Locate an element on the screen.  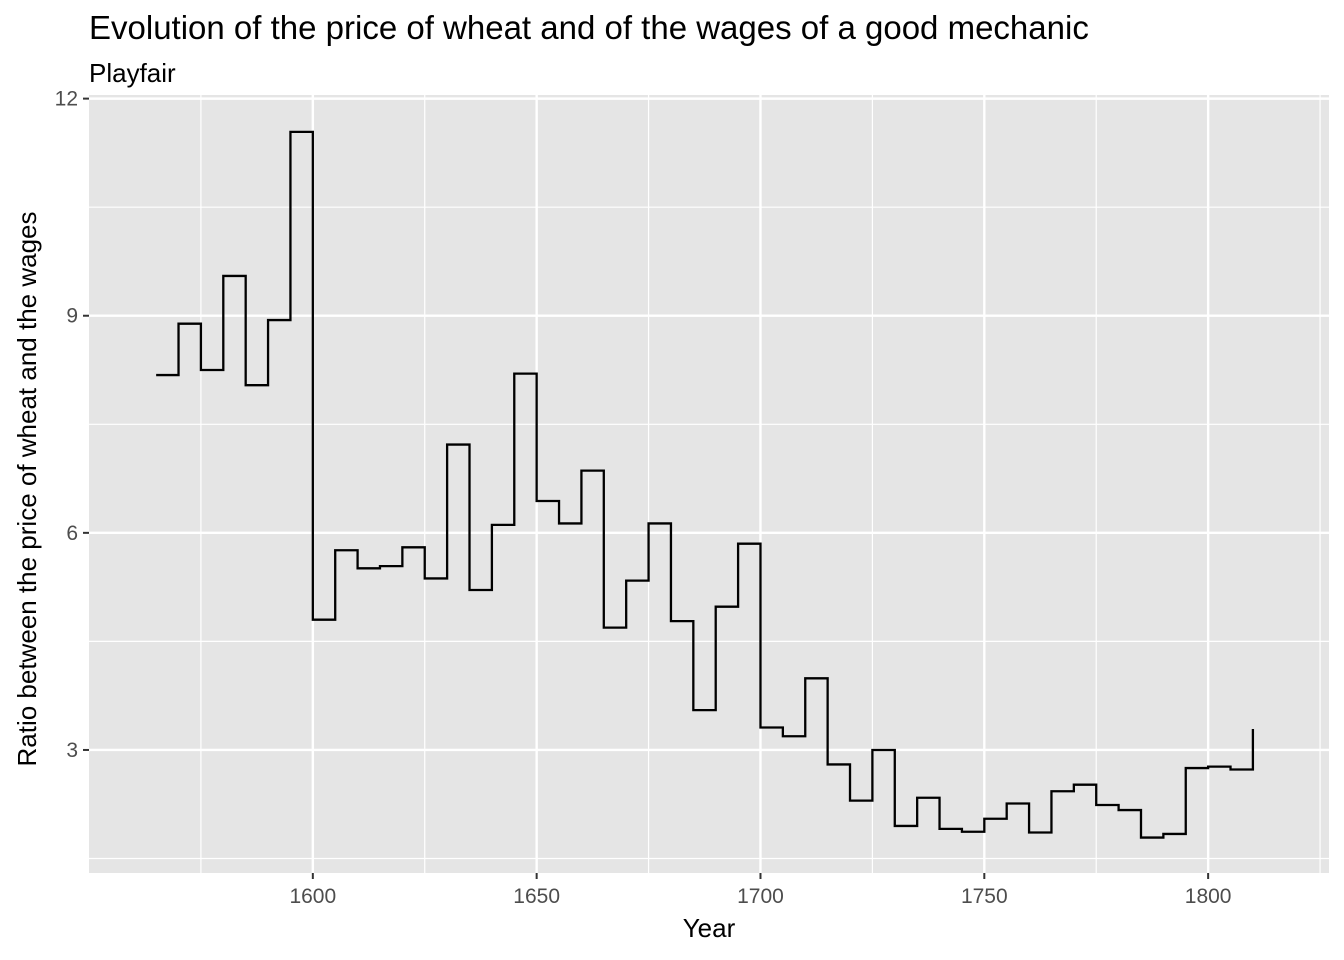
x-axis: 1600 1650 1700 1750 1800 is located at coordinates (760, 890).